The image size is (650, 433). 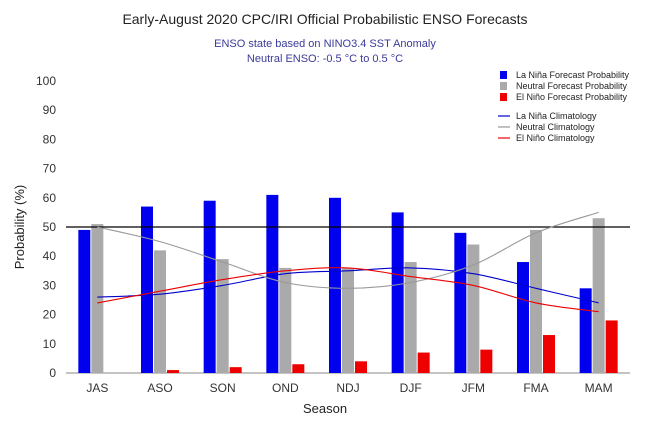 What do you see at coordinates (285, 388) in the screenshot?
I see `x-tick-label: OND` at bounding box center [285, 388].